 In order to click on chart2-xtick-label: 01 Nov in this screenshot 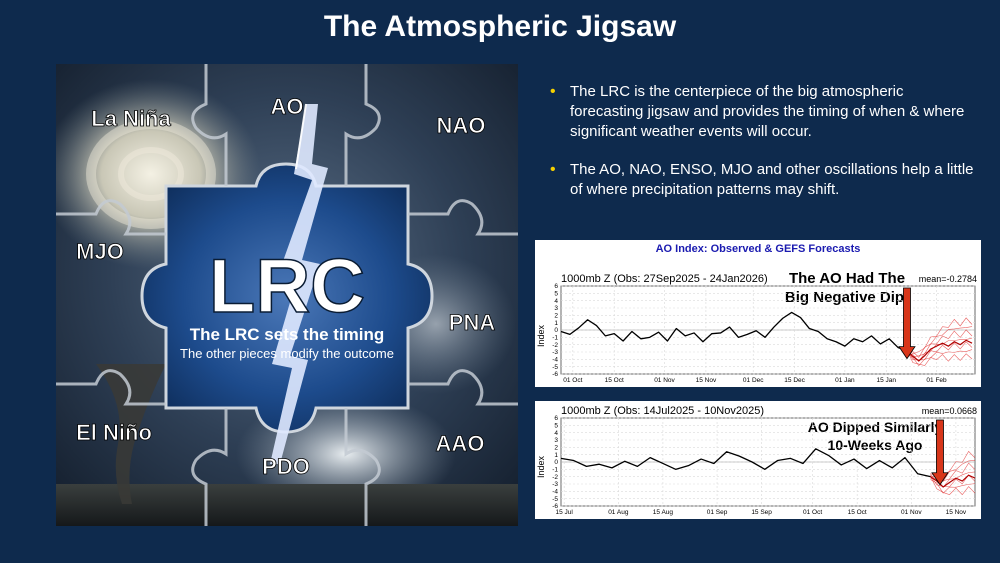, I will do `click(911, 512)`.